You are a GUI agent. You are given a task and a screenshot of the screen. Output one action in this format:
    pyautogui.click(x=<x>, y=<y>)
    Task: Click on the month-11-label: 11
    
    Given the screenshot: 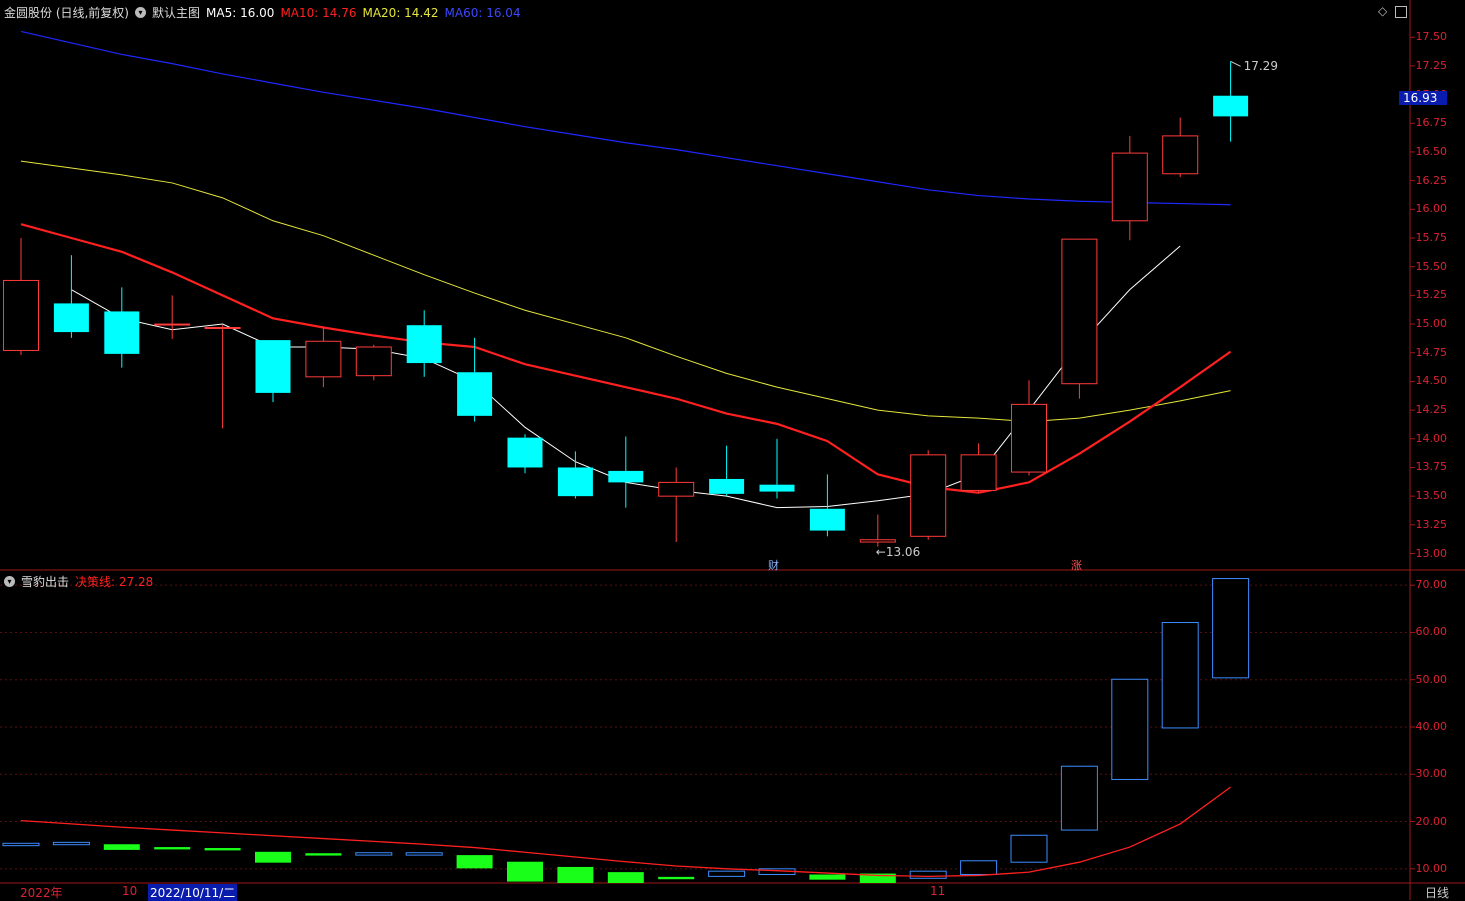 What is the action you would take?
    pyautogui.click(x=938, y=891)
    